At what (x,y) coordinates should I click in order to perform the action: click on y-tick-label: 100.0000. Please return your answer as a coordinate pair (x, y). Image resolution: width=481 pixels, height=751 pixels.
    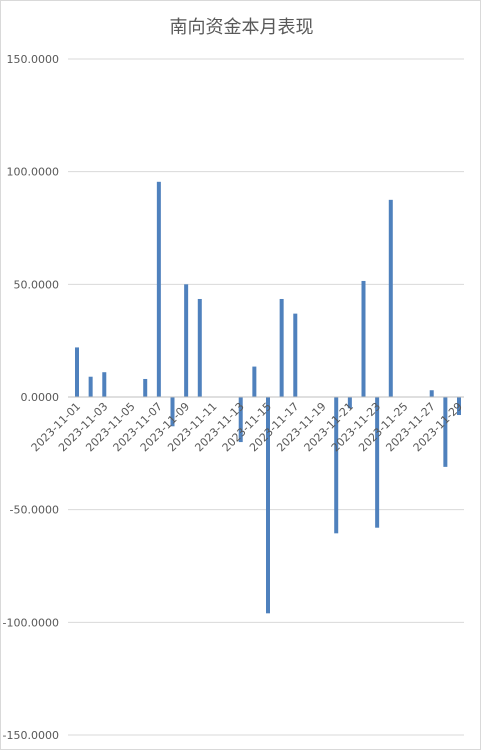
    Looking at the image, I should click on (33, 172).